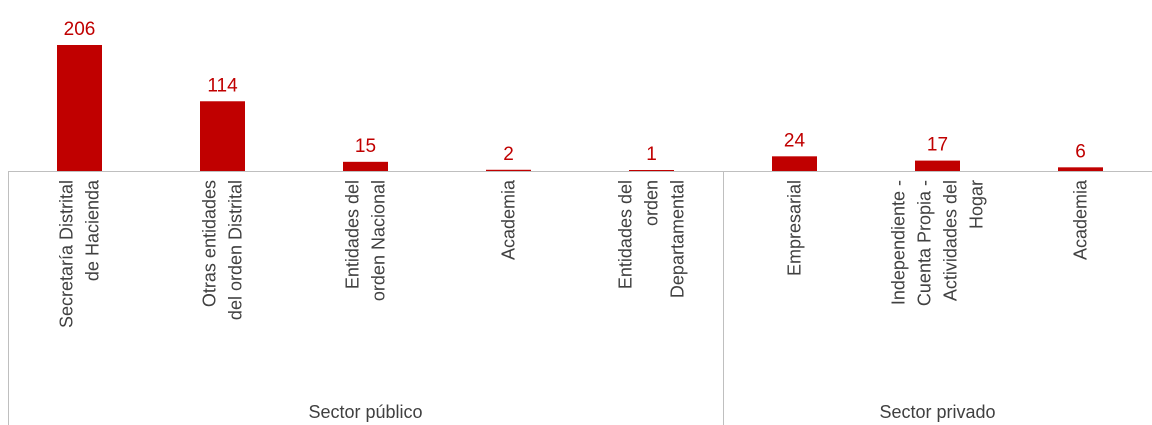  Describe the element at coordinates (977, 204) in the screenshot. I see `category-label-line: Hogar` at that location.